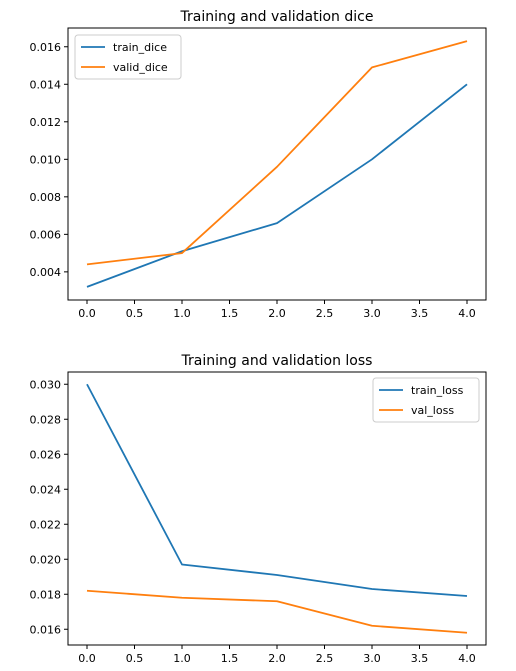 The width and height of the screenshot is (516, 671). What do you see at coordinates (437, 390) in the screenshot?
I see `loss-legend-label-train: train_loss` at bounding box center [437, 390].